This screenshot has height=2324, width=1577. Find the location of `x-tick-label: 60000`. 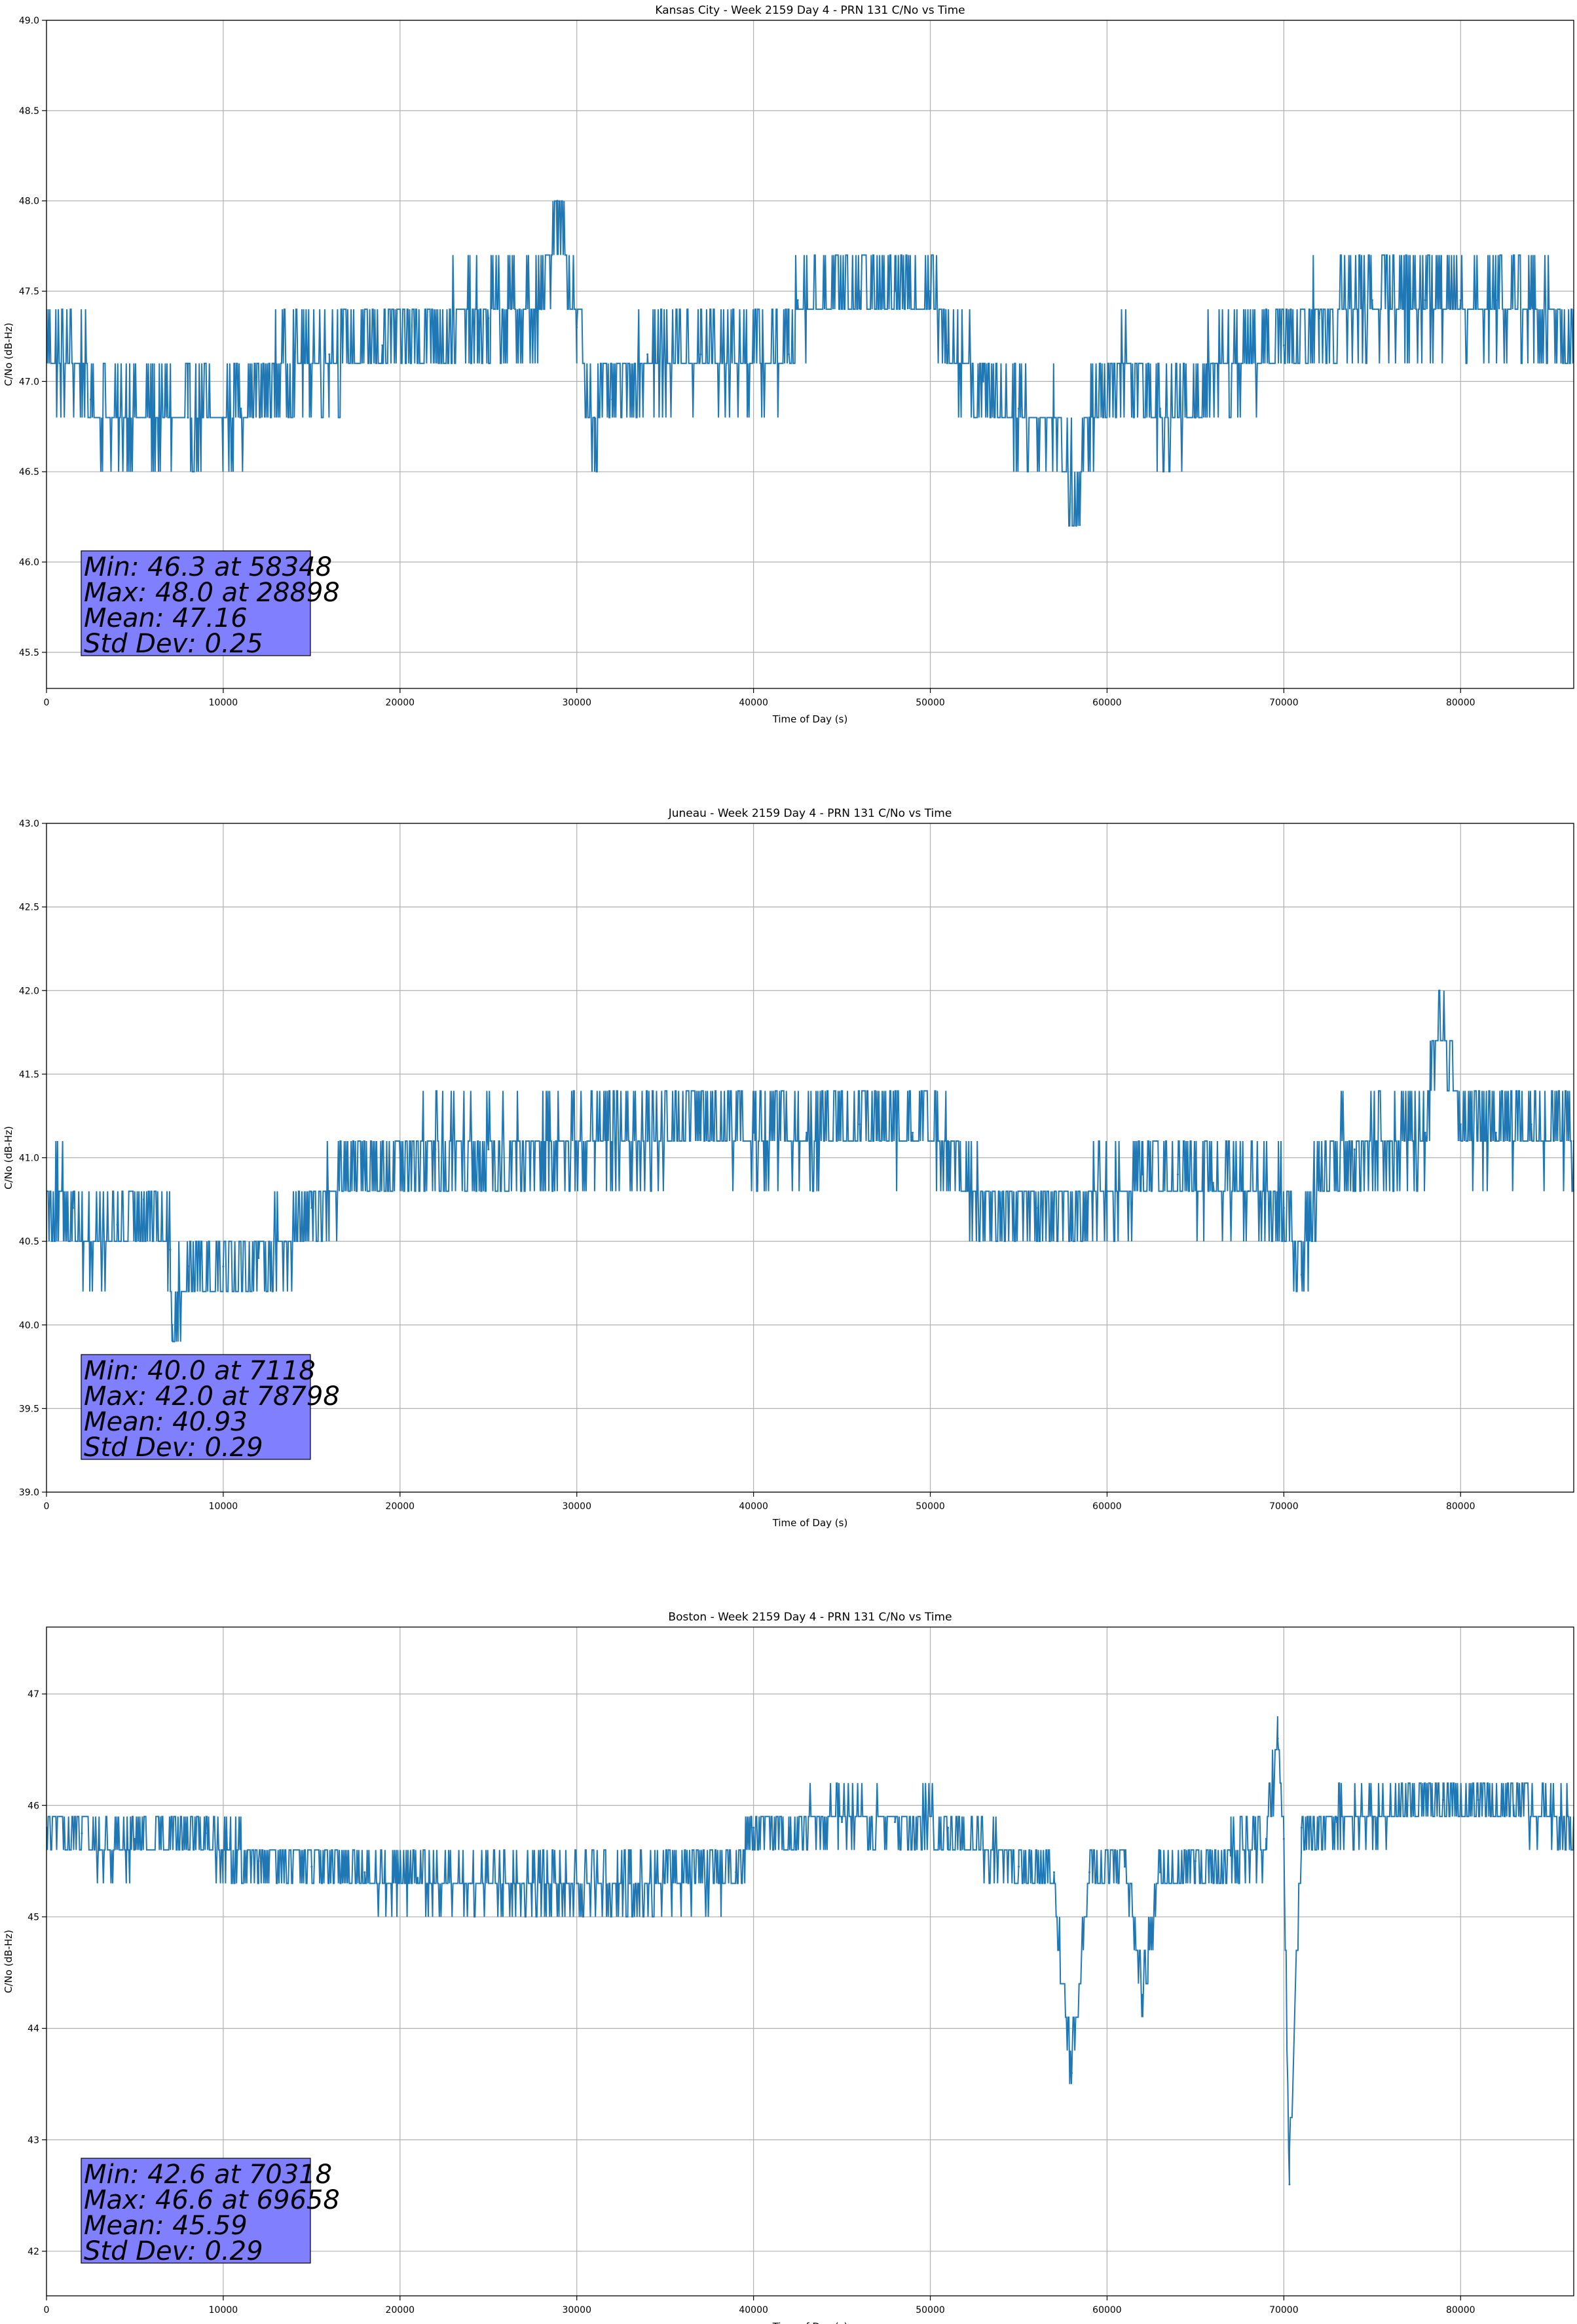

x-tick-label: 60000 is located at coordinates (1107, 2310).